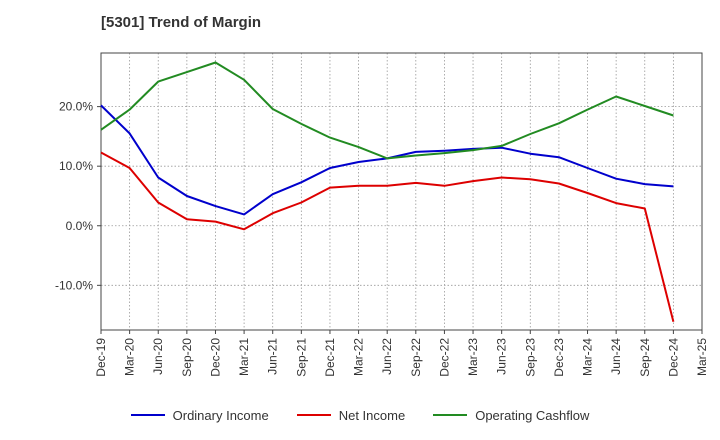 The width and height of the screenshot is (720, 440). I want to click on legend-swatch-operating-cashflow, so click(450, 415).